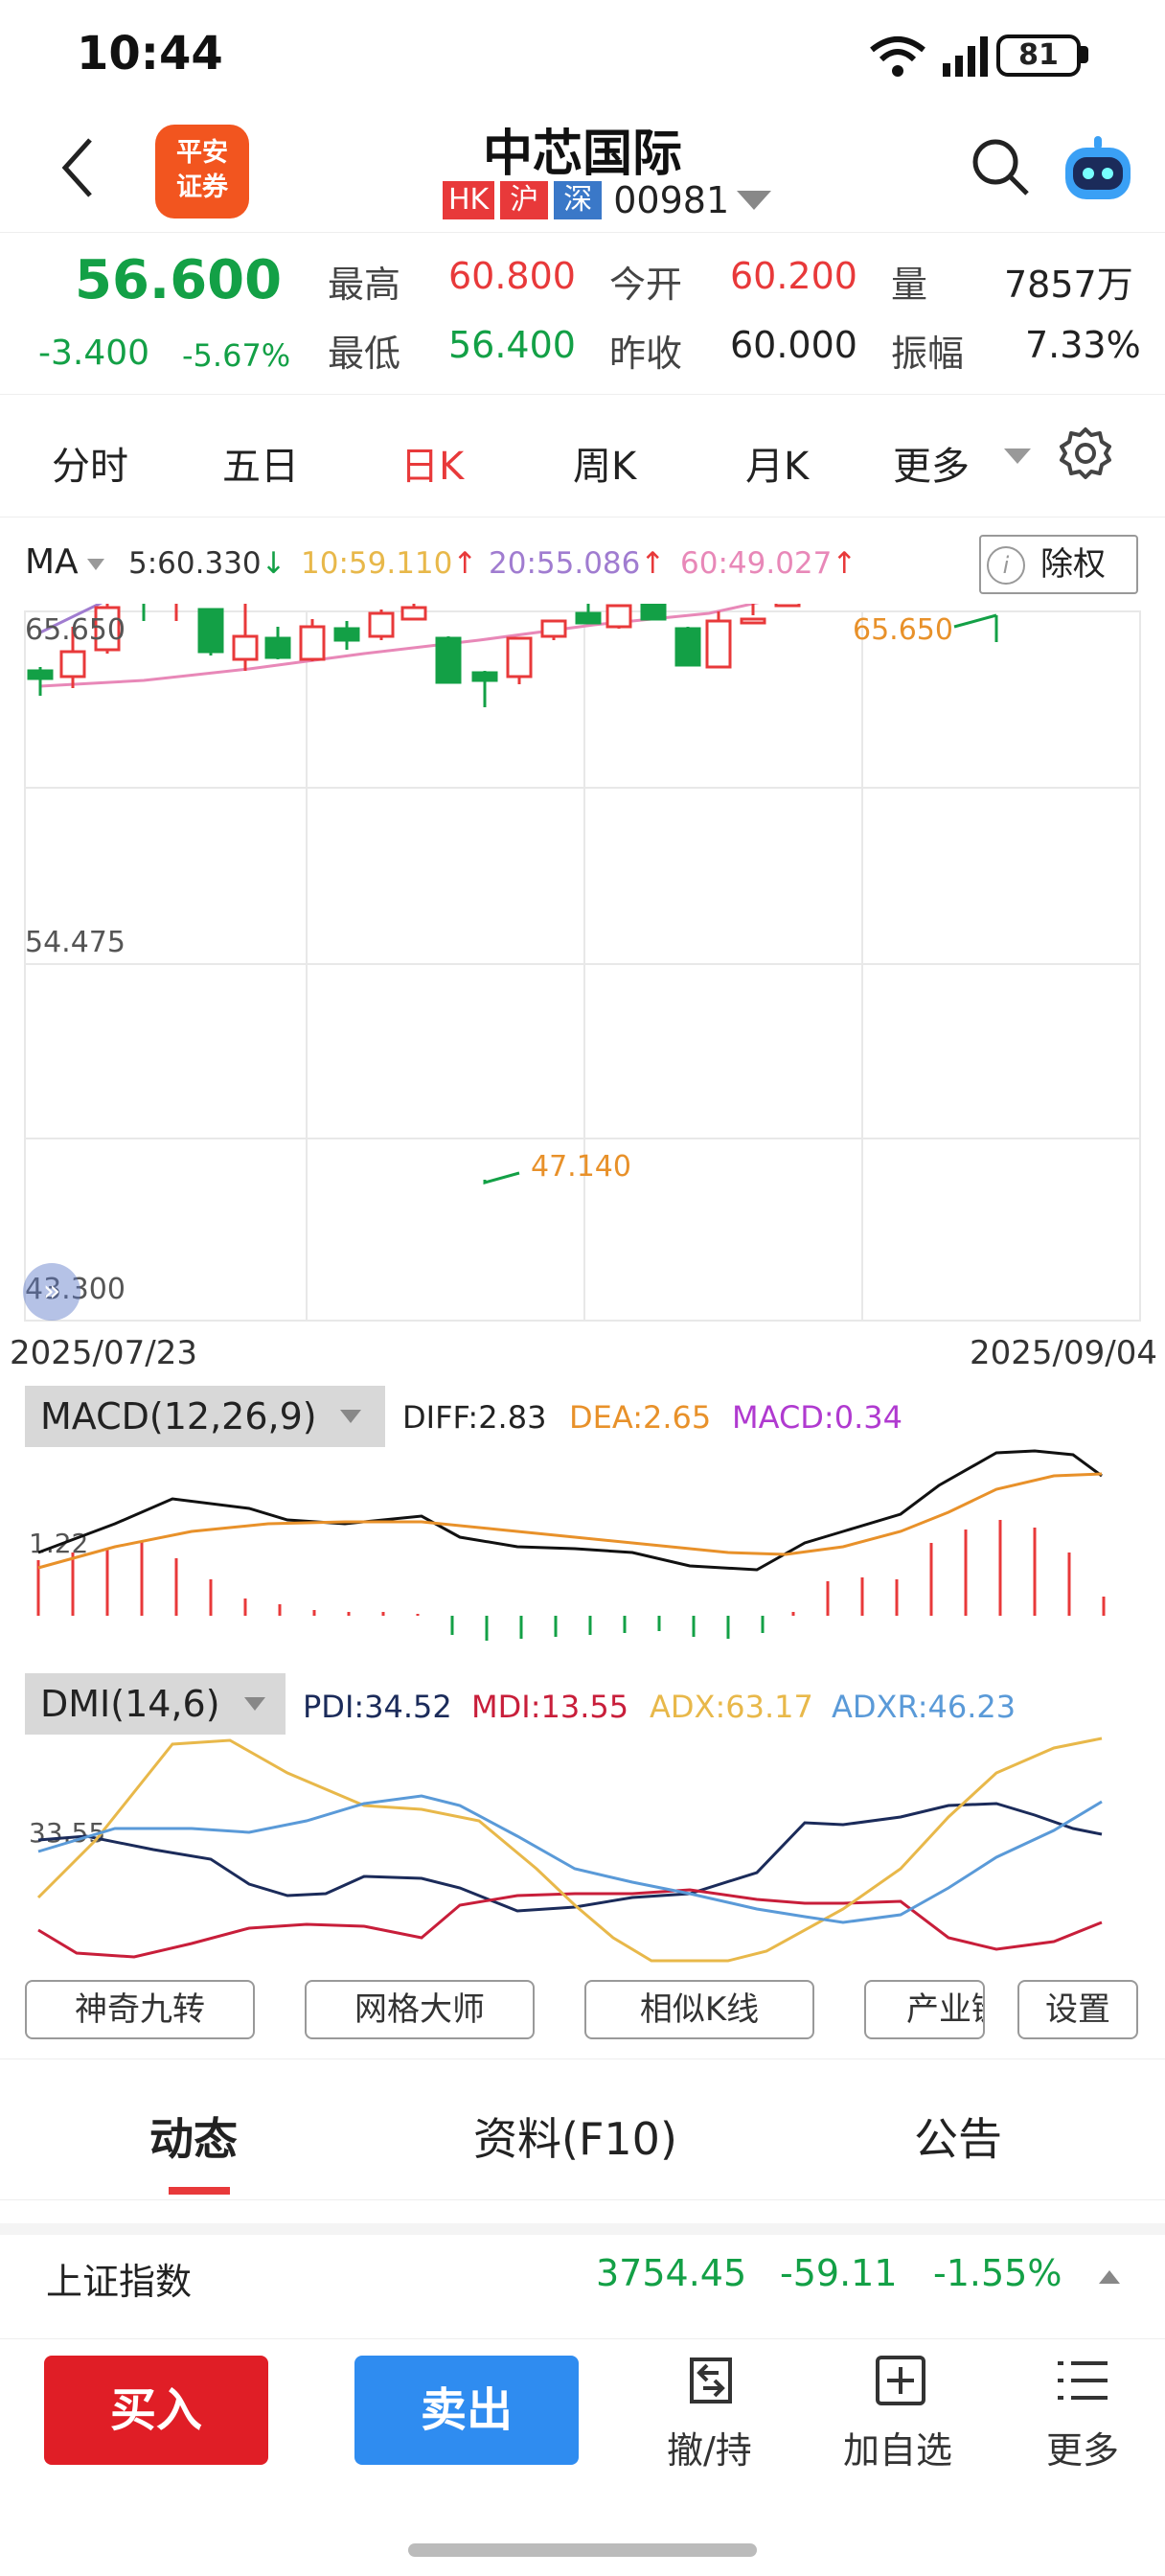  What do you see at coordinates (900, 2380) in the screenshot?
I see `add-watchlist-icon` at bounding box center [900, 2380].